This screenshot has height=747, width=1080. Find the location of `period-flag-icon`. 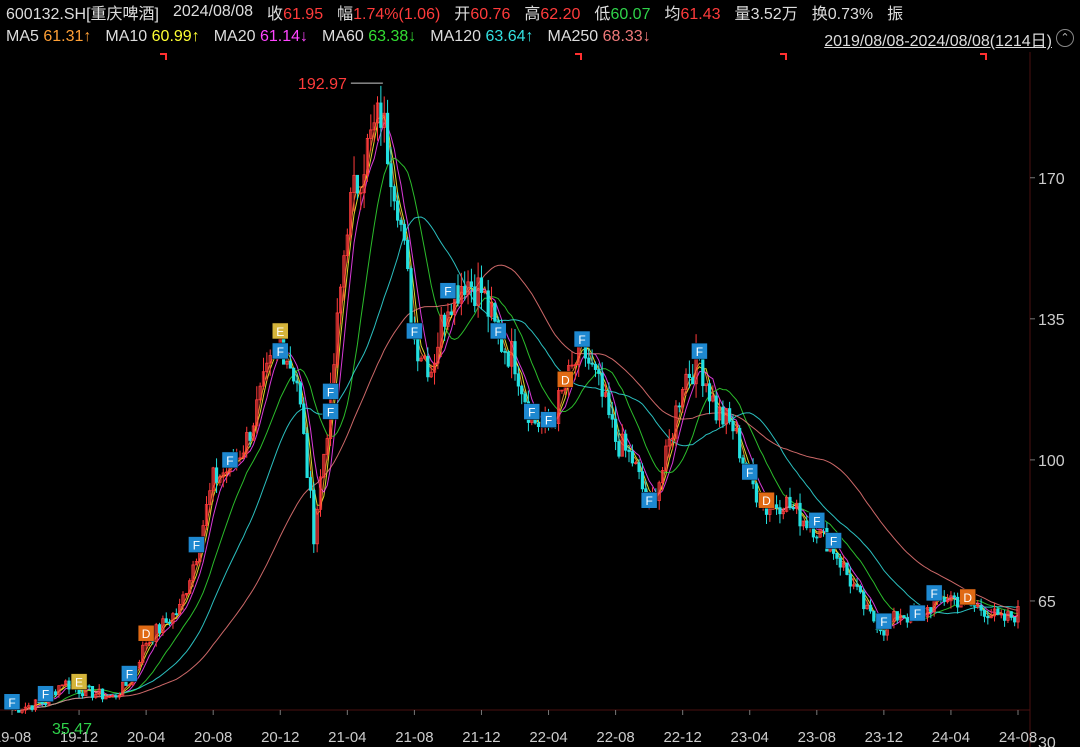

period-flag-icon is located at coordinates (983, 56).